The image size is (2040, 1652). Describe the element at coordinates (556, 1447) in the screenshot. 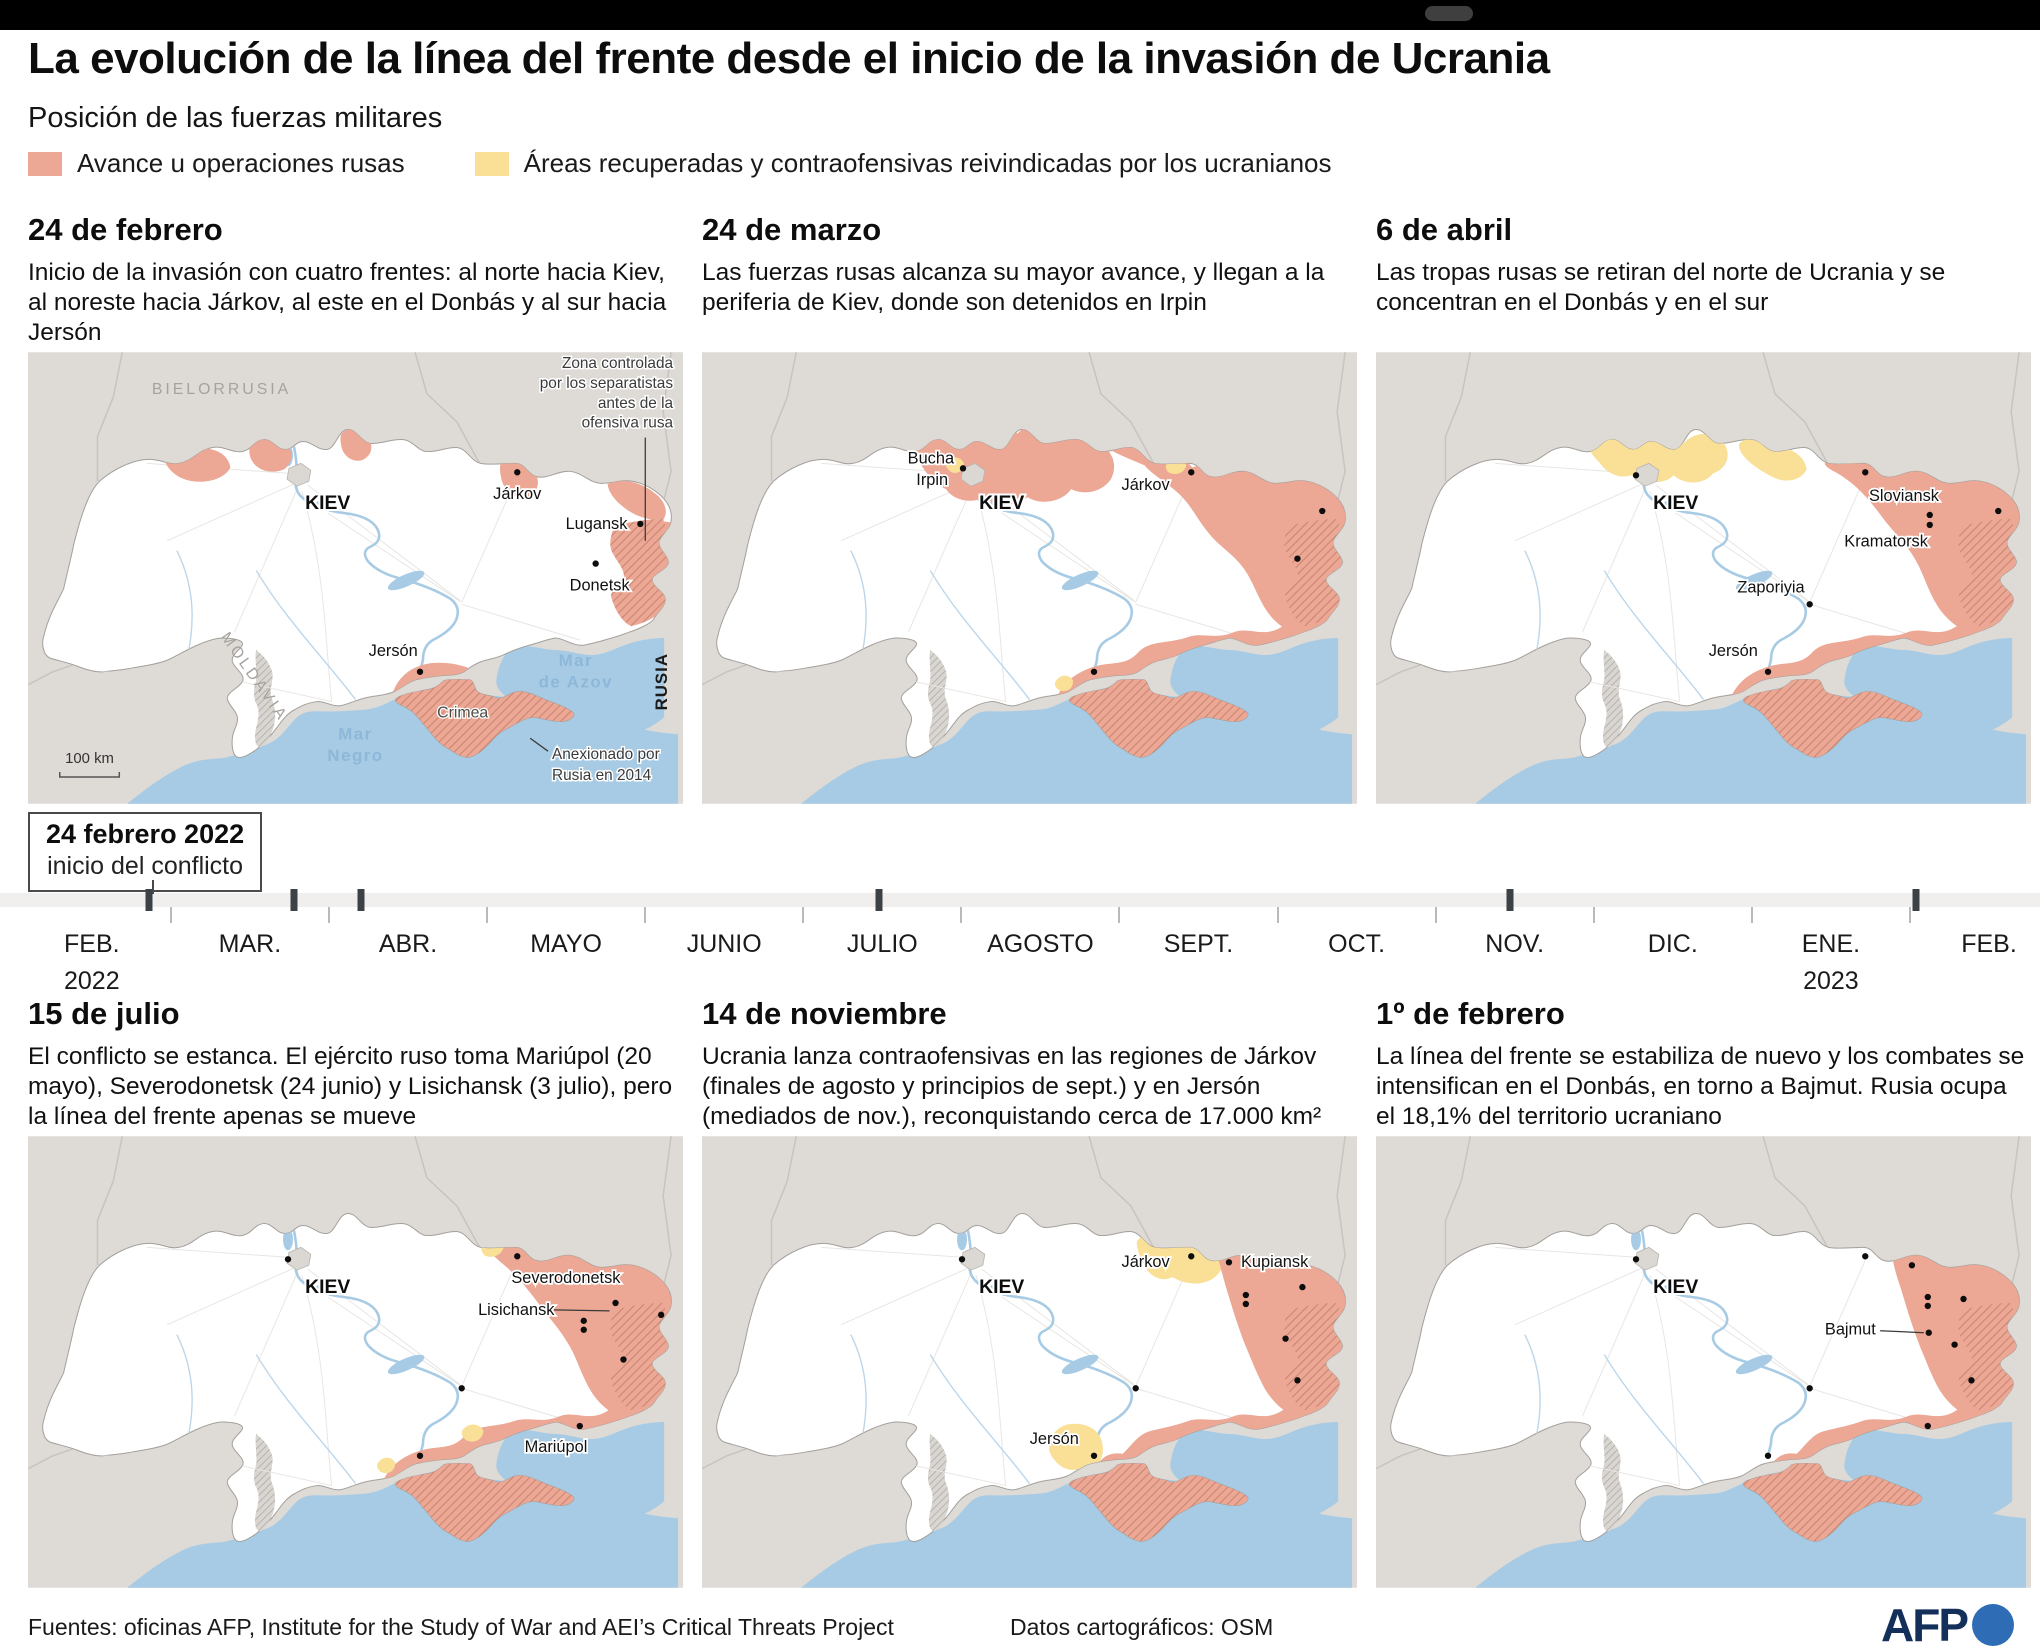

I see `map-label-mari-pol: Mariúpol` at that location.